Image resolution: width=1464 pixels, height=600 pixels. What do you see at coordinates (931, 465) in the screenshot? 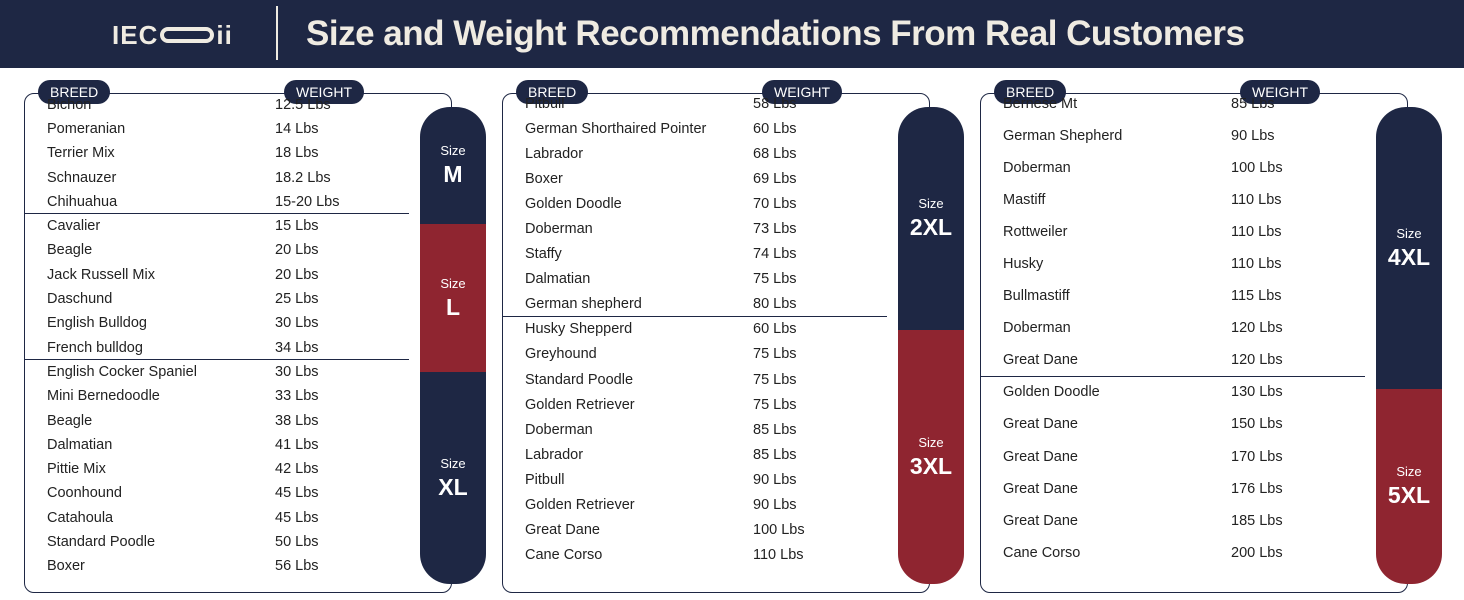
I see `size-label: 3XL` at bounding box center [931, 465].